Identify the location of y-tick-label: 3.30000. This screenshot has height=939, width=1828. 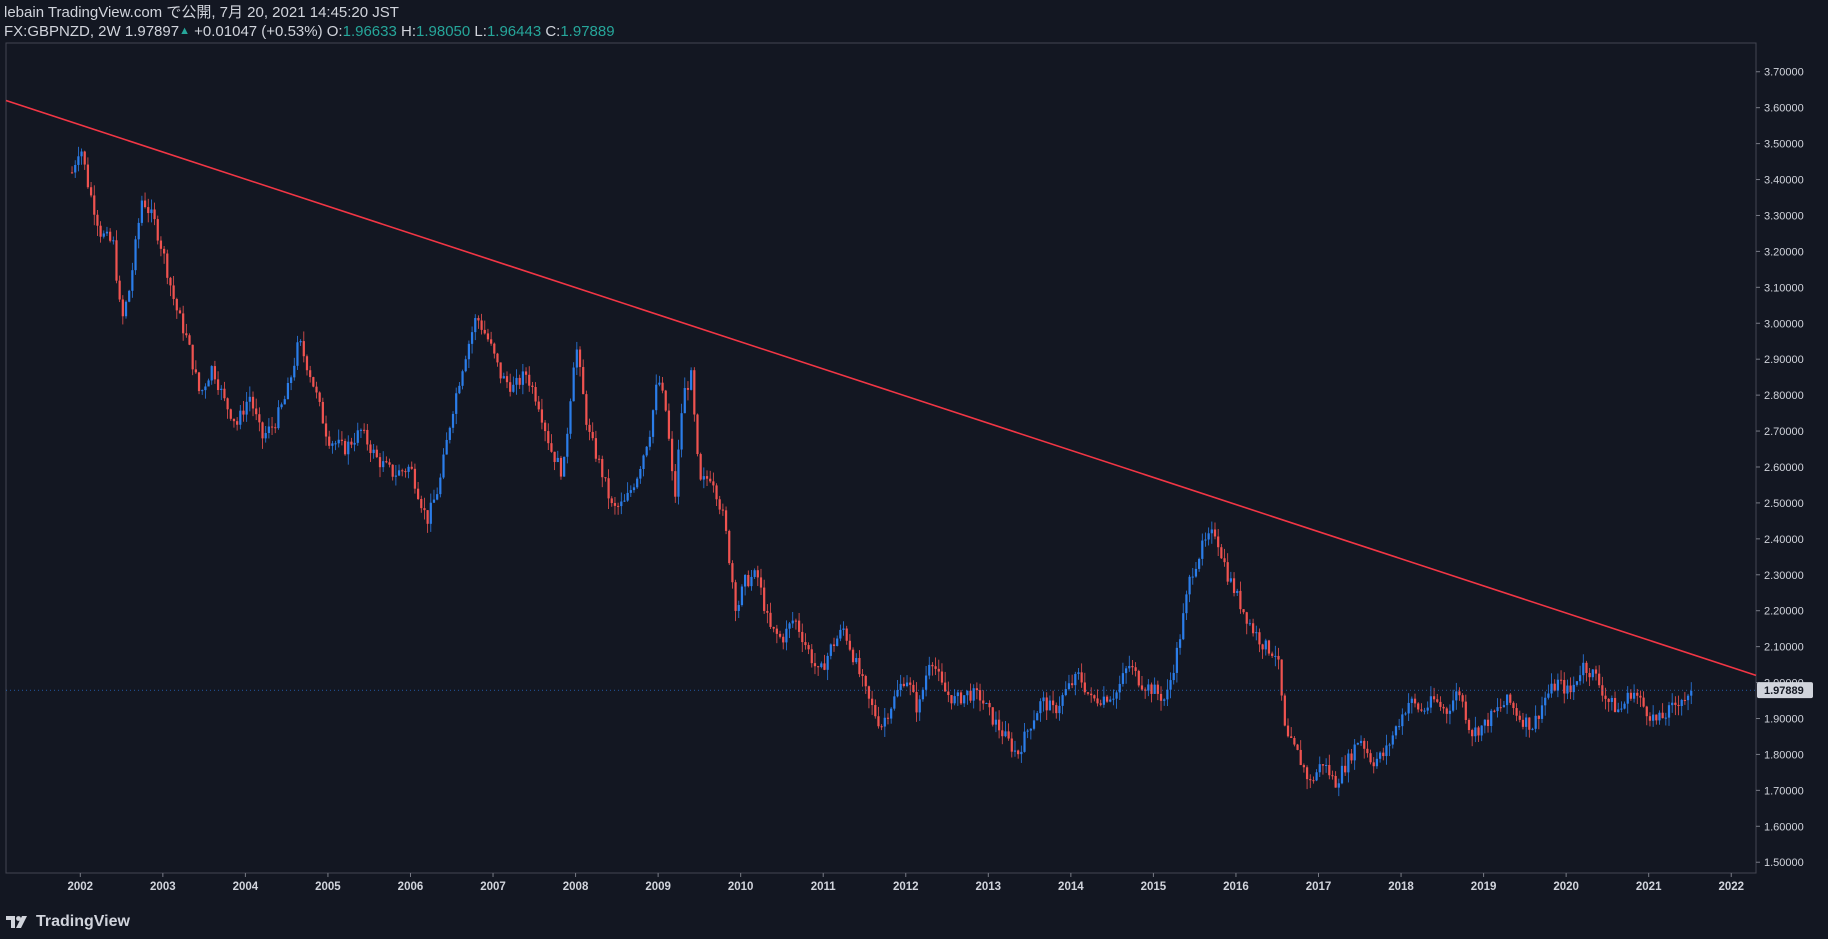
(1784, 216).